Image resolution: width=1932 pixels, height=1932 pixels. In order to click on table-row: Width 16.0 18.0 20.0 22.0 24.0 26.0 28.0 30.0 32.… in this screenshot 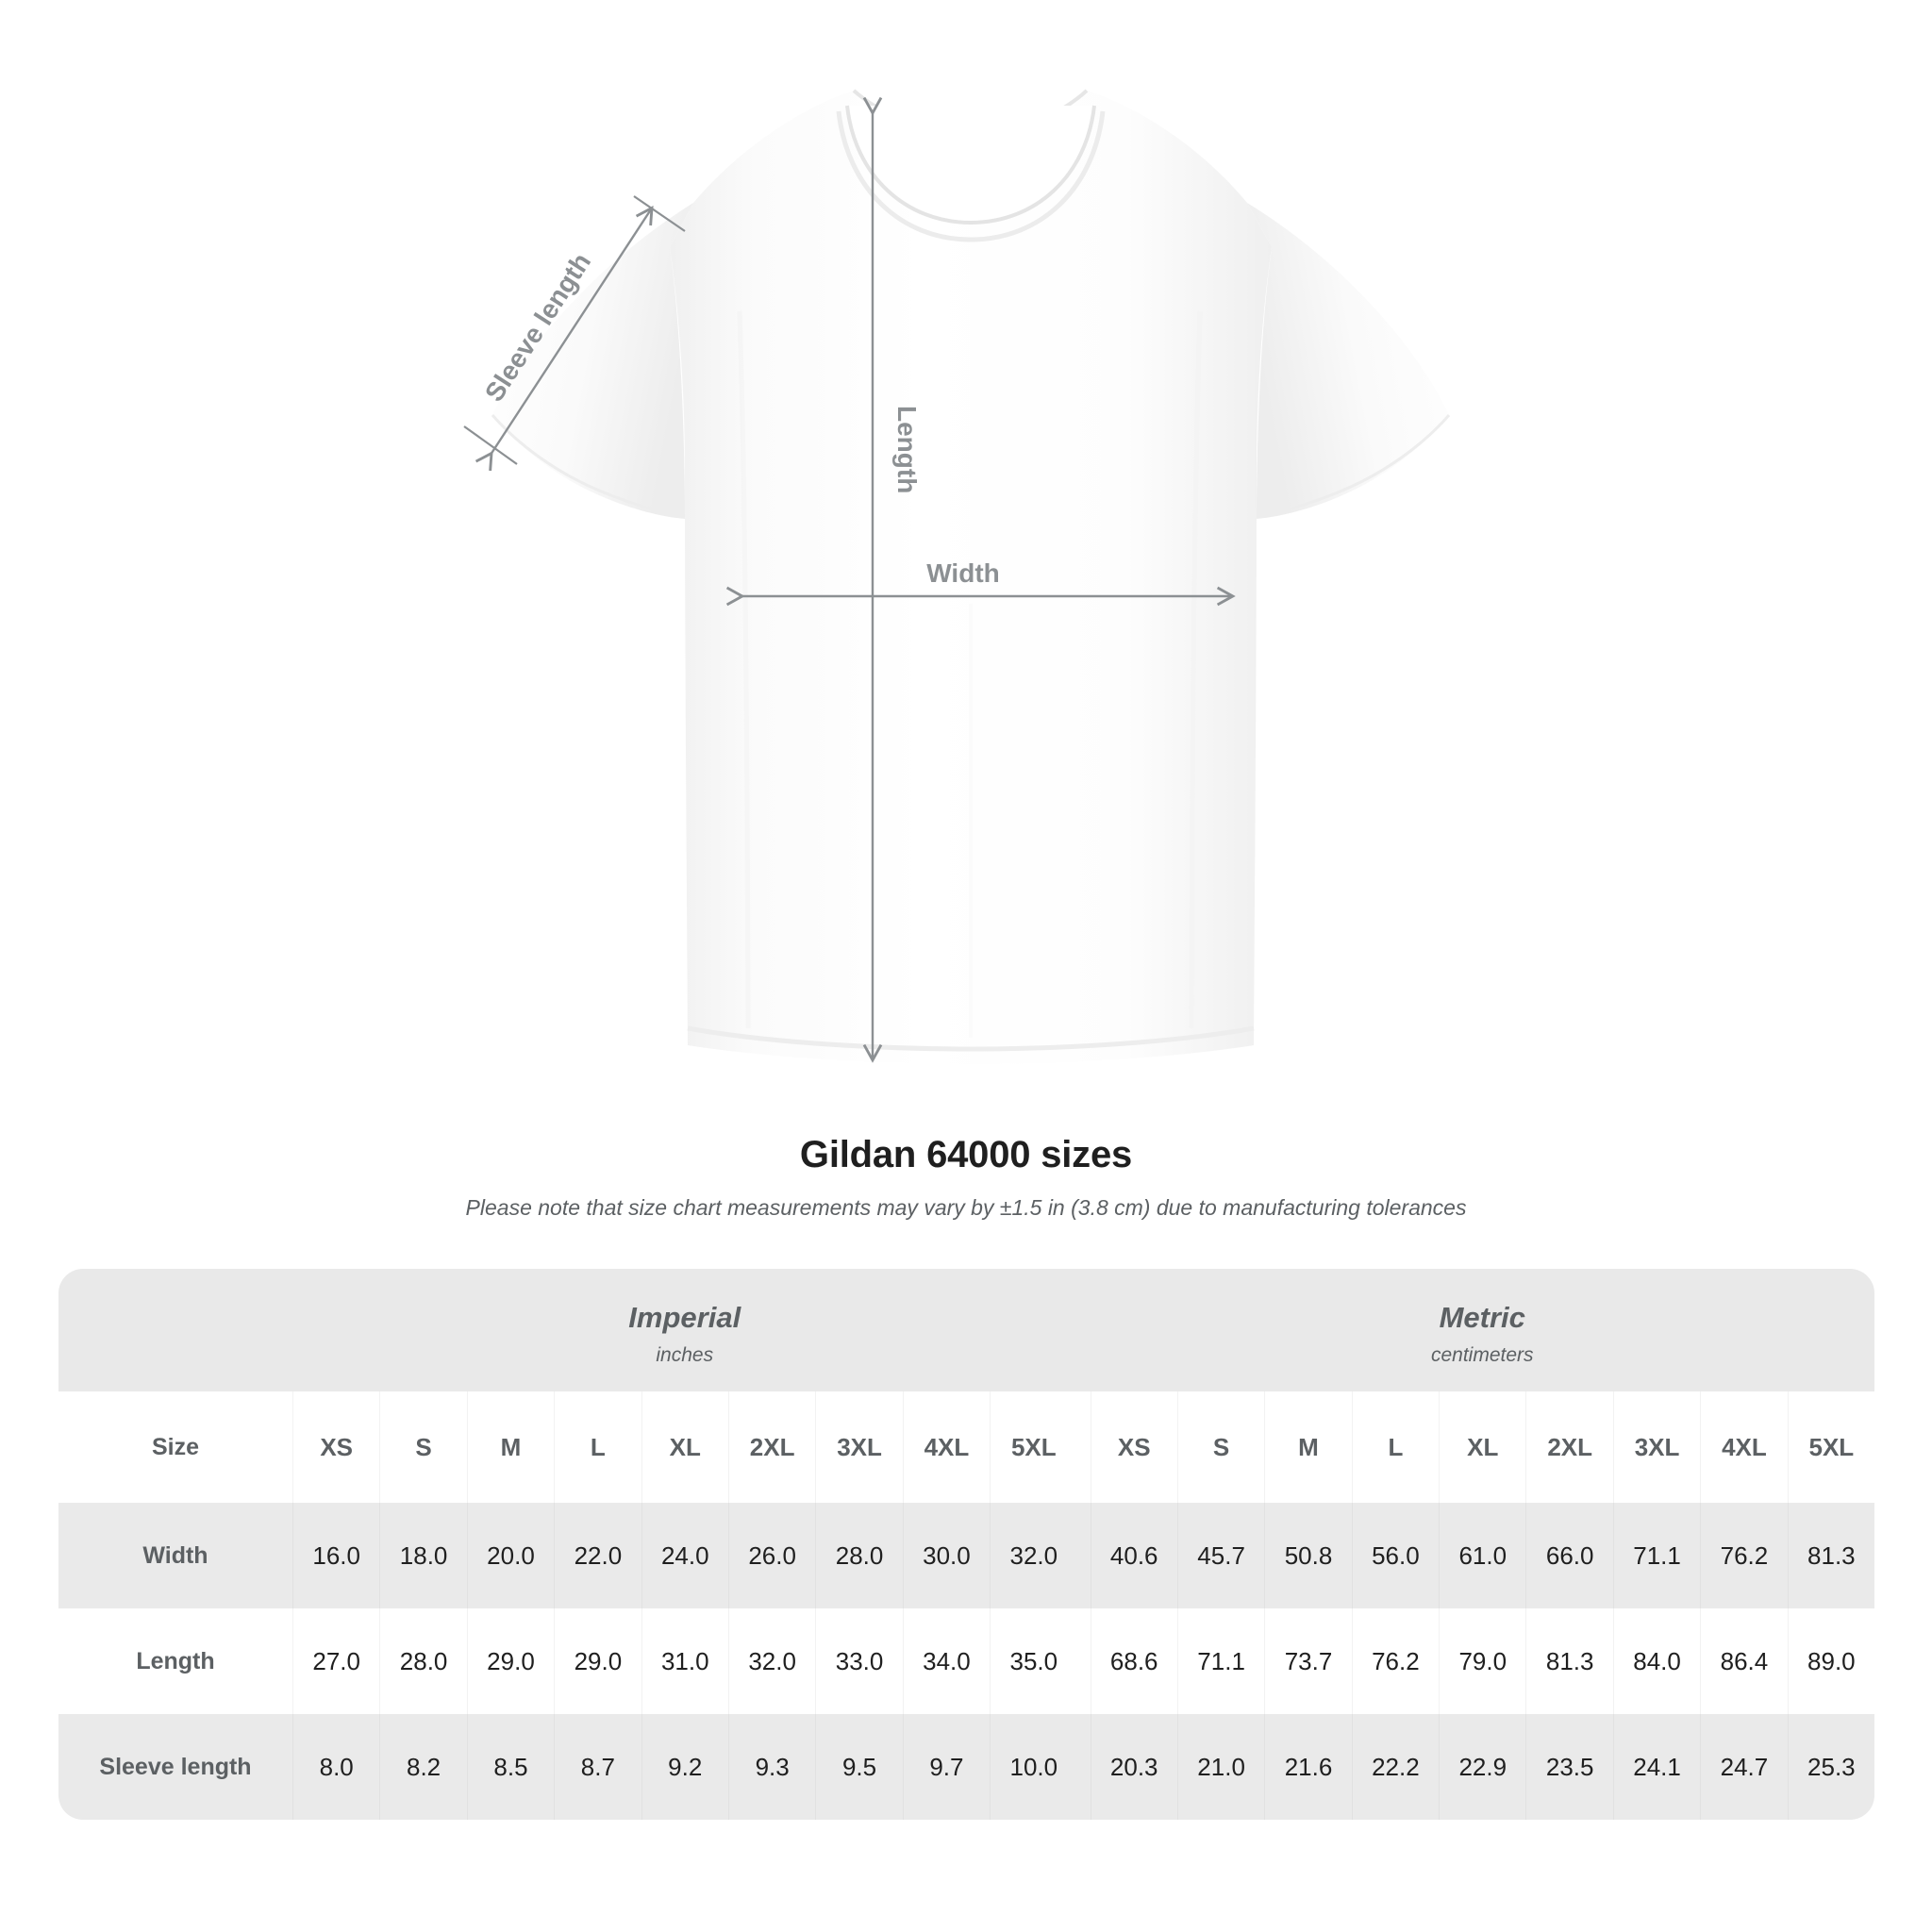, I will do `click(966, 1555)`.